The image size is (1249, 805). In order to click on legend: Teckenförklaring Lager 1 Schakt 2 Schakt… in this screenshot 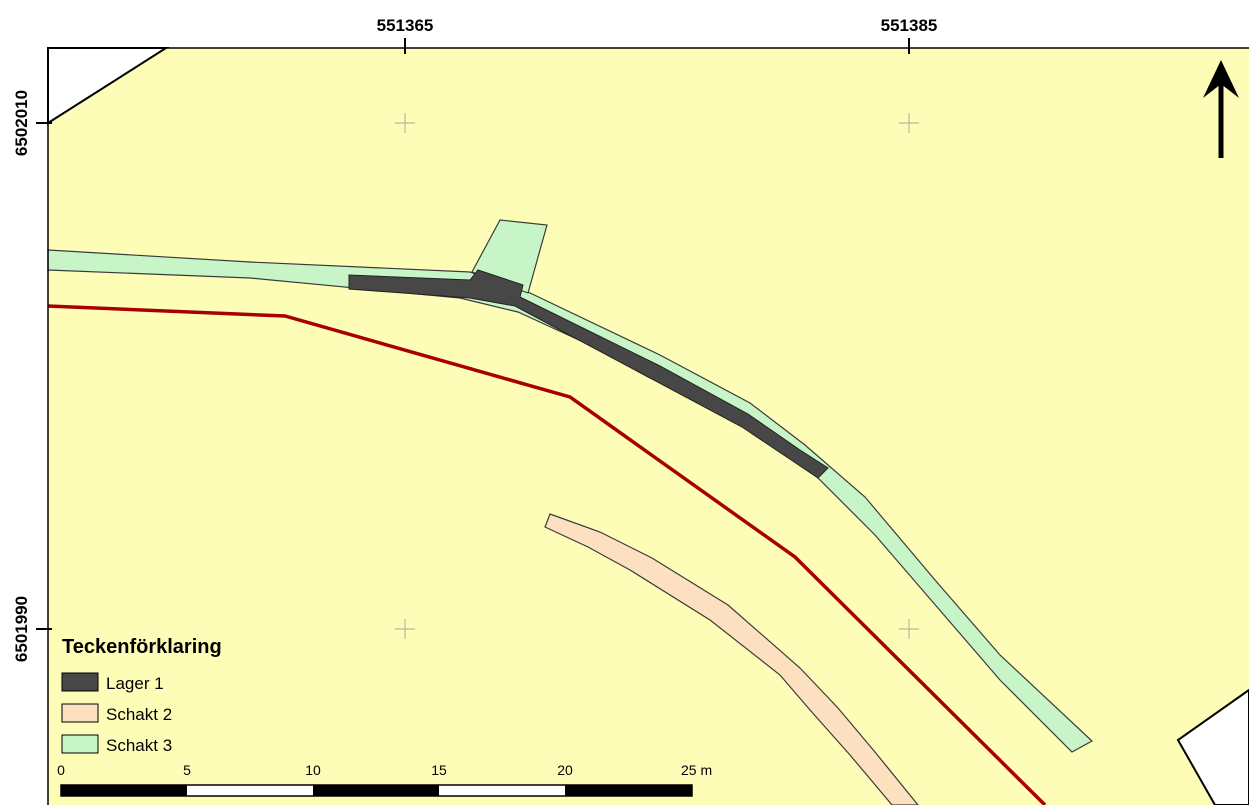, I will do `click(141, 695)`.